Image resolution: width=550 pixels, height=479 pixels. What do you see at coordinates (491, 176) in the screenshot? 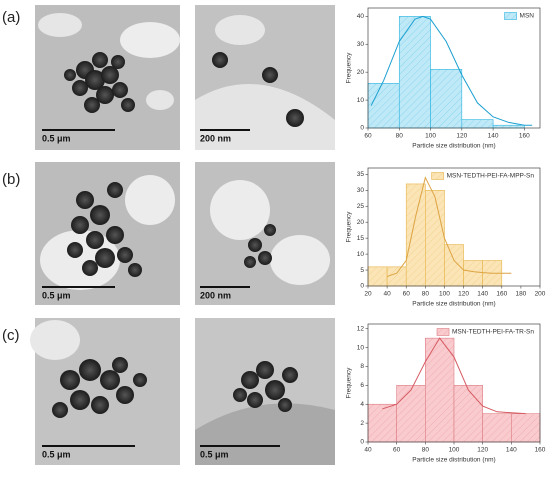
I see `legend-label: MSN-TEDTH-PEI-FA-MPP-Sn` at bounding box center [491, 176].